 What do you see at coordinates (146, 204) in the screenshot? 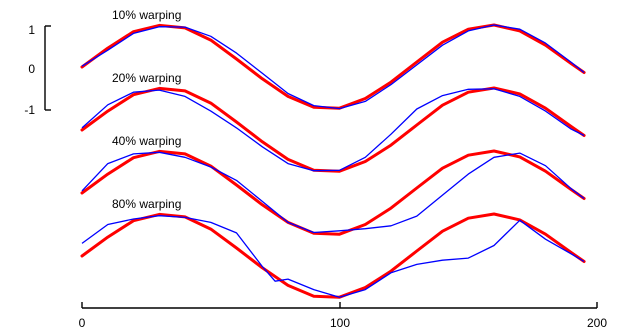
I see `panel-label: 80% warping` at bounding box center [146, 204].